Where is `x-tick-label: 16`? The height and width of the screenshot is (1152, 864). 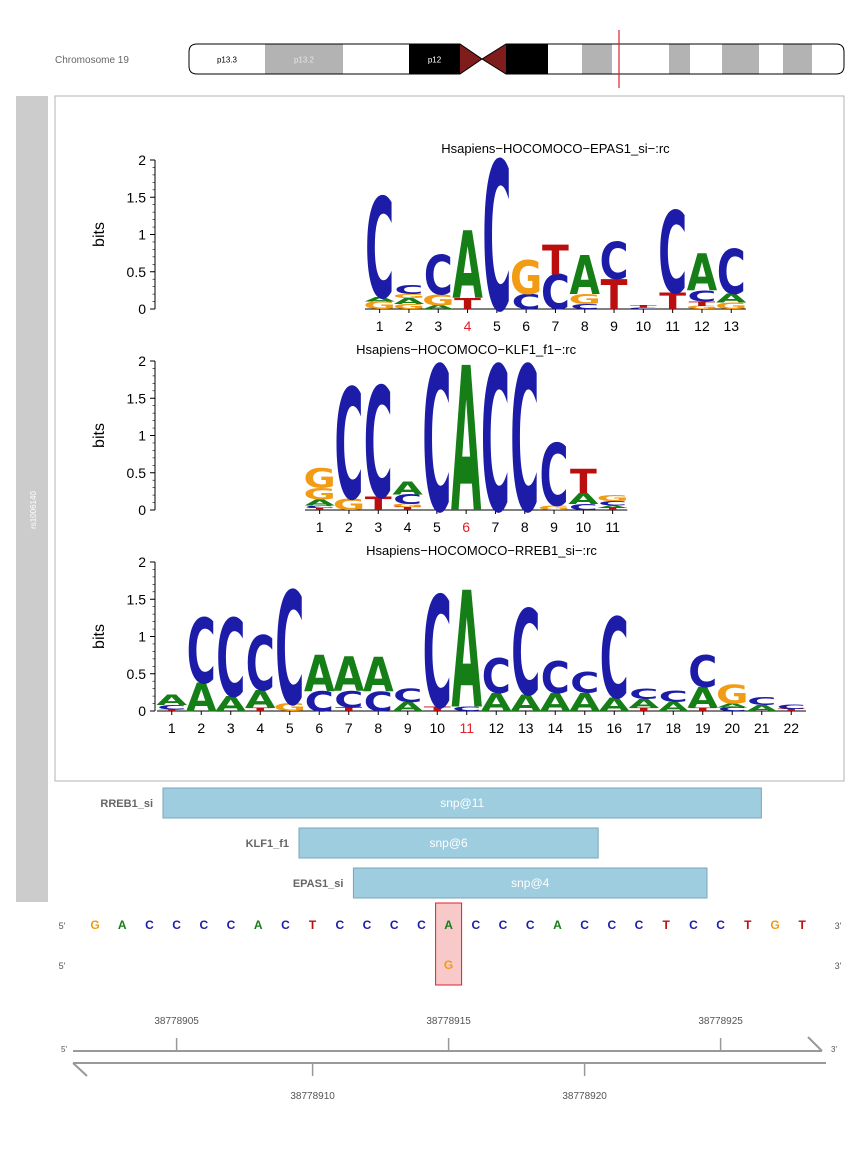
x-tick-label: 16 is located at coordinates (614, 728).